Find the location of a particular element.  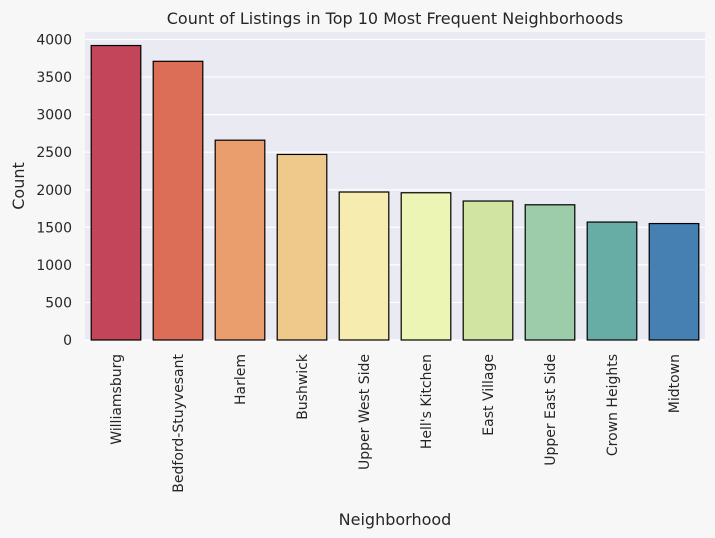

y-tick-label: 3000 is located at coordinates (54, 116).